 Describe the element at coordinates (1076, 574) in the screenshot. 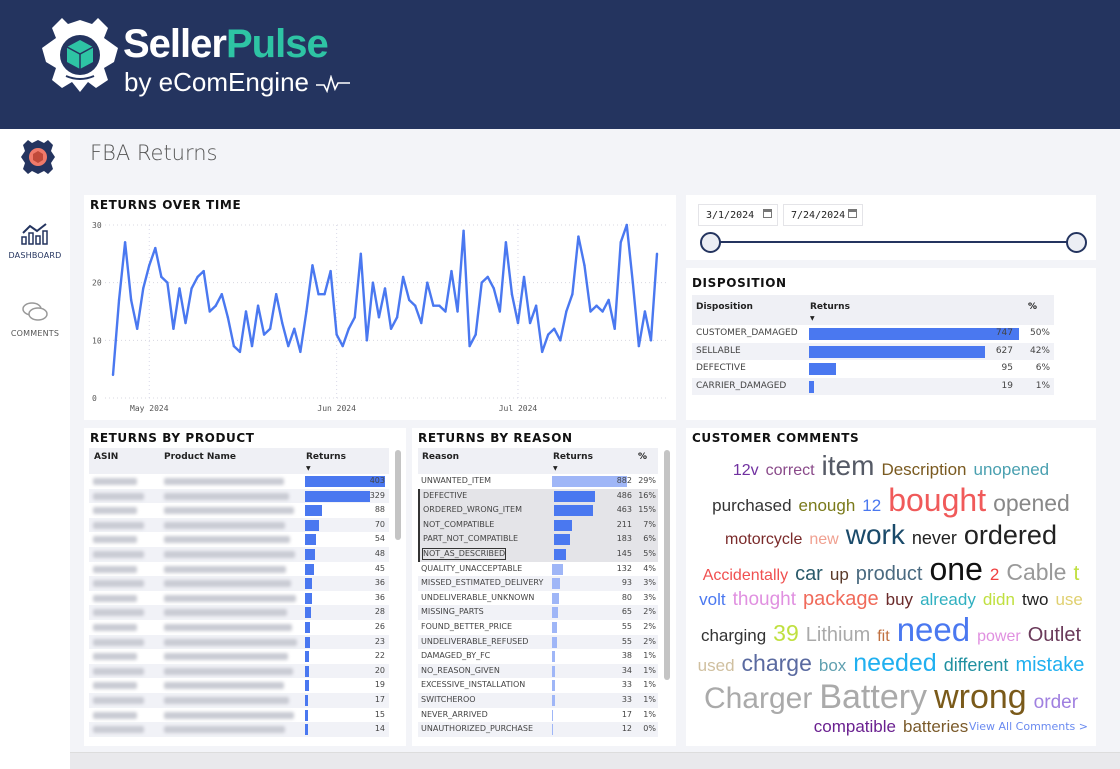

I see `word-cloud-word: t` at that location.